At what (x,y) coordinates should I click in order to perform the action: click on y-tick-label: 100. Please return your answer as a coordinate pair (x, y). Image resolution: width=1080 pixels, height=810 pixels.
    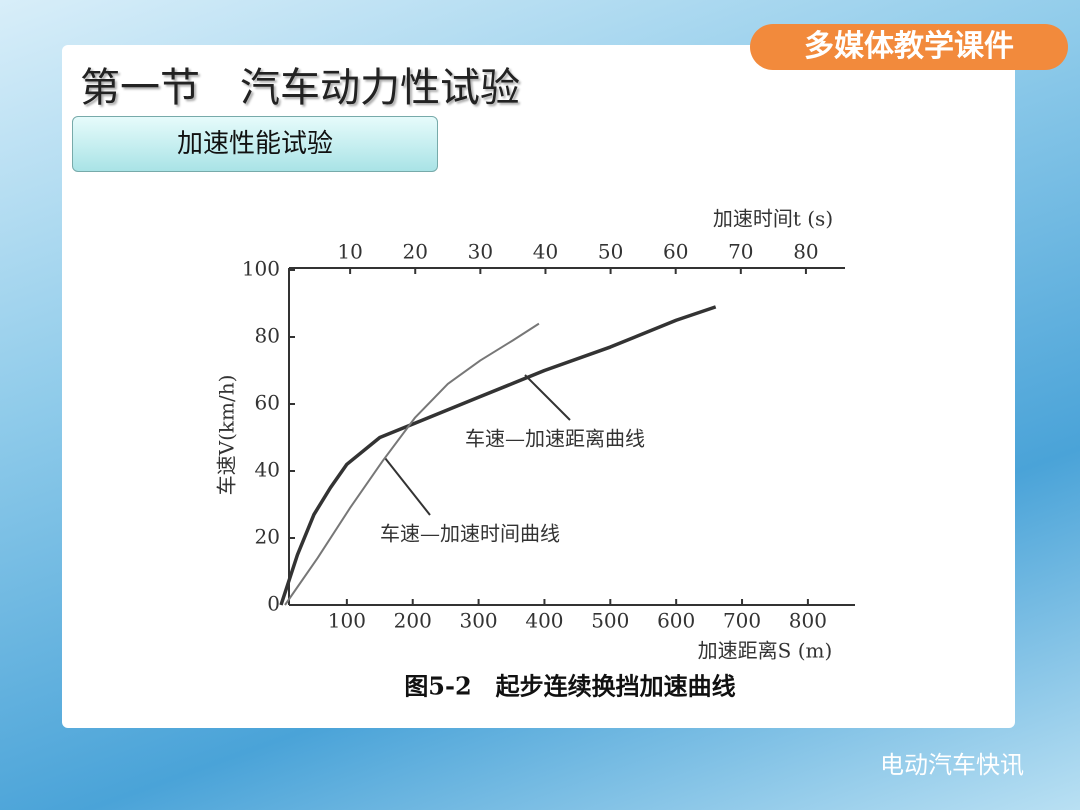
    Looking at the image, I should click on (261, 269).